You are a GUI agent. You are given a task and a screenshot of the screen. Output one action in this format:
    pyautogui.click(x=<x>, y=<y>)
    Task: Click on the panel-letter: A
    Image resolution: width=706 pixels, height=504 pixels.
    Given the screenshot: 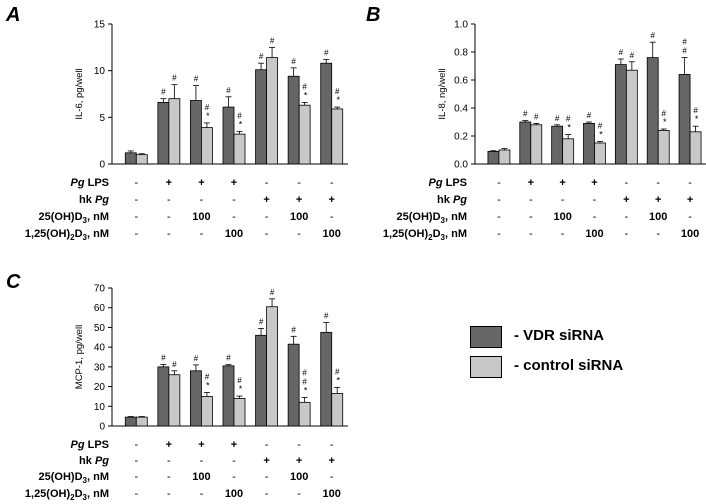 What is the action you would take?
    pyautogui.click(x=12, y=15)
    